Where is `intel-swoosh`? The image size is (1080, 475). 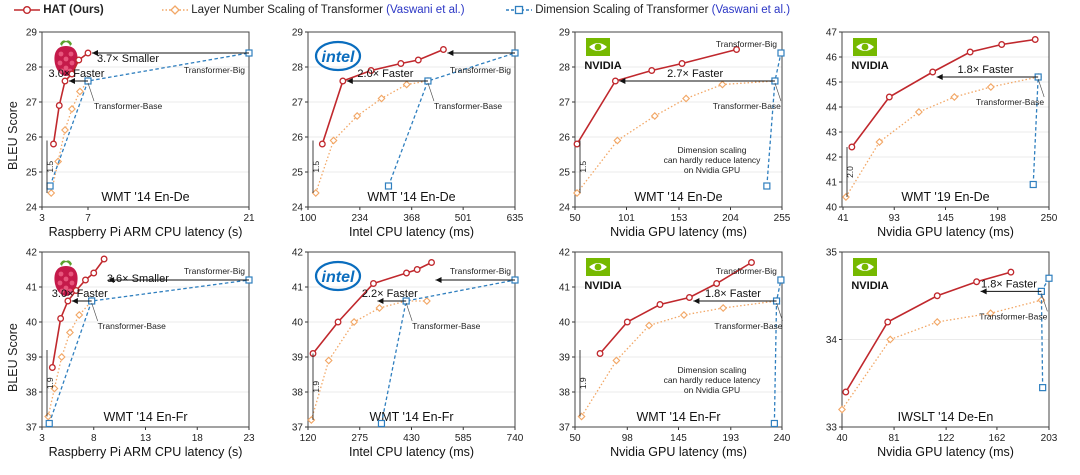
intel-swoosh is located at coordinates (338, 276).